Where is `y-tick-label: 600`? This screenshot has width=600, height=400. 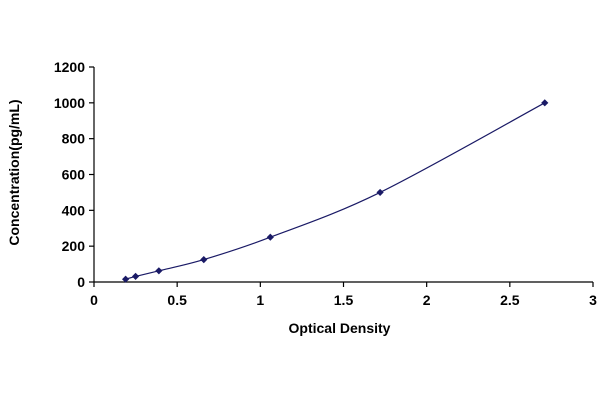 y-tick-label: 600 is located at coordinates (74, 175).